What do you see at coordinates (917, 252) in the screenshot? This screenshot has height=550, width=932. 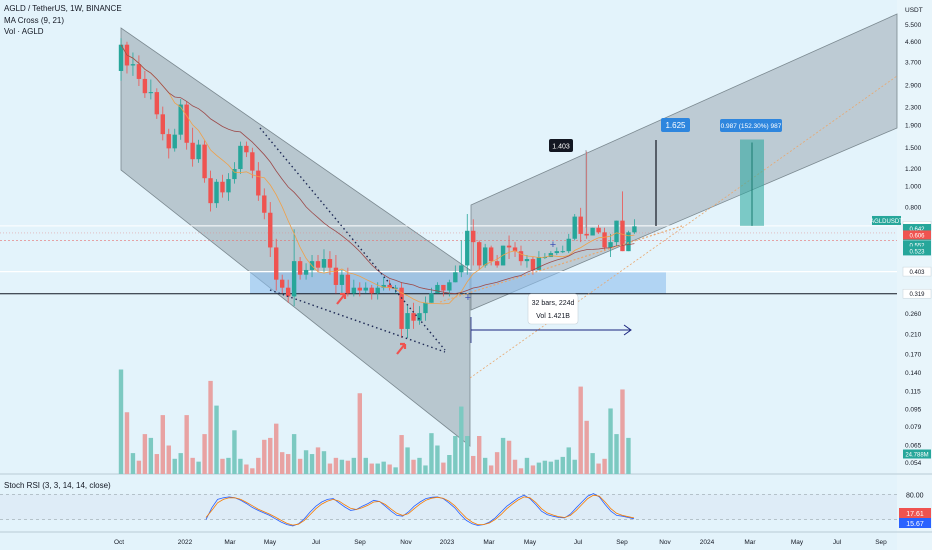 I see `price-badge-text: 0.523` at bounding box center [917, 252].